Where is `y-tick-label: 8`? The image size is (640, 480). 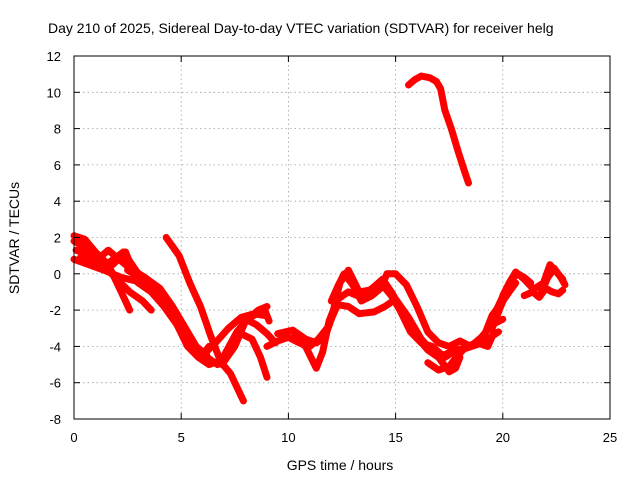
y-tick-label: 8 is located at coordinates (57, 129).